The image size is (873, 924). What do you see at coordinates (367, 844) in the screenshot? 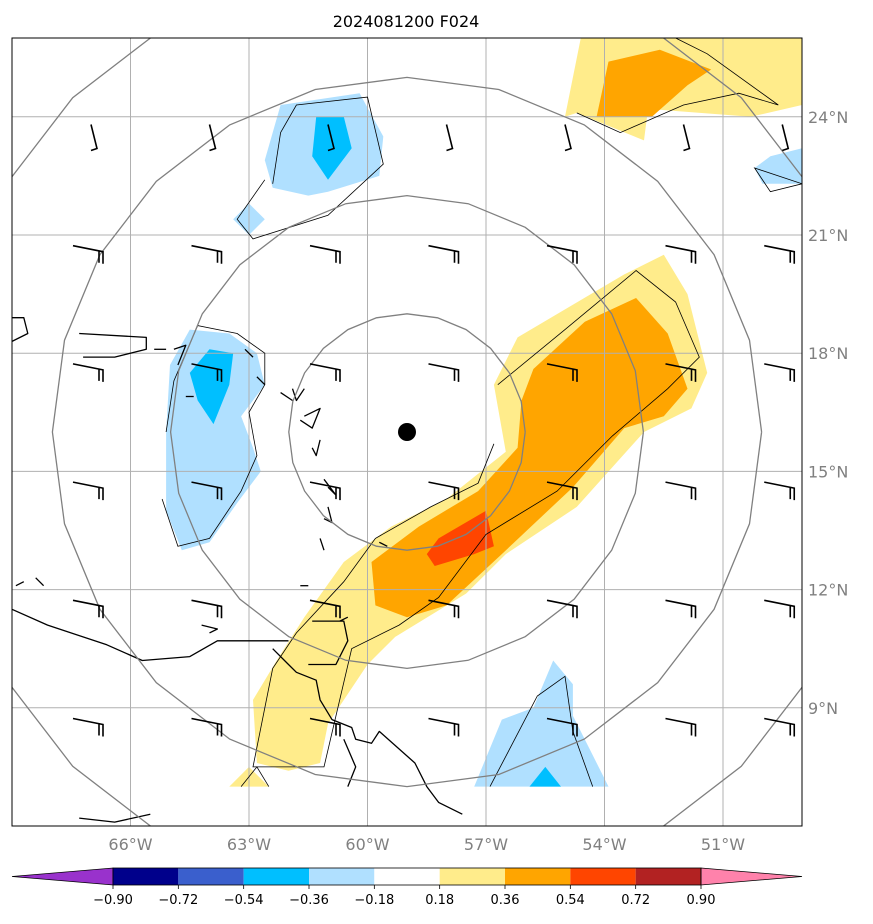
I see `lon-tick-label: 60°W` at bounding box center [367, 844].